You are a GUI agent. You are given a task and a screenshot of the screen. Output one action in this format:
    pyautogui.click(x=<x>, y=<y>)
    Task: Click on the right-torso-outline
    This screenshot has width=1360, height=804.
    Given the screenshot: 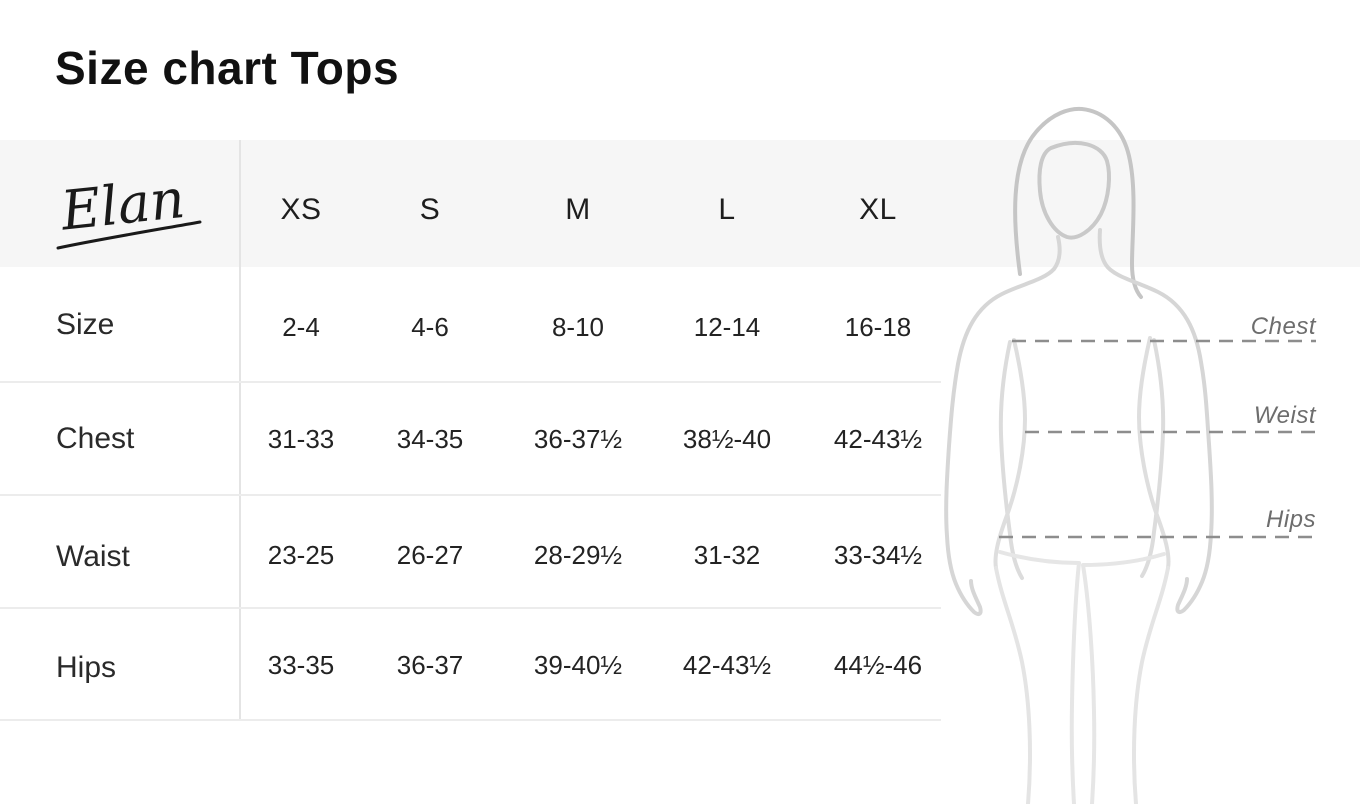 What is the action you would take?
    pyautogui.click(x=1154, y=453)
    